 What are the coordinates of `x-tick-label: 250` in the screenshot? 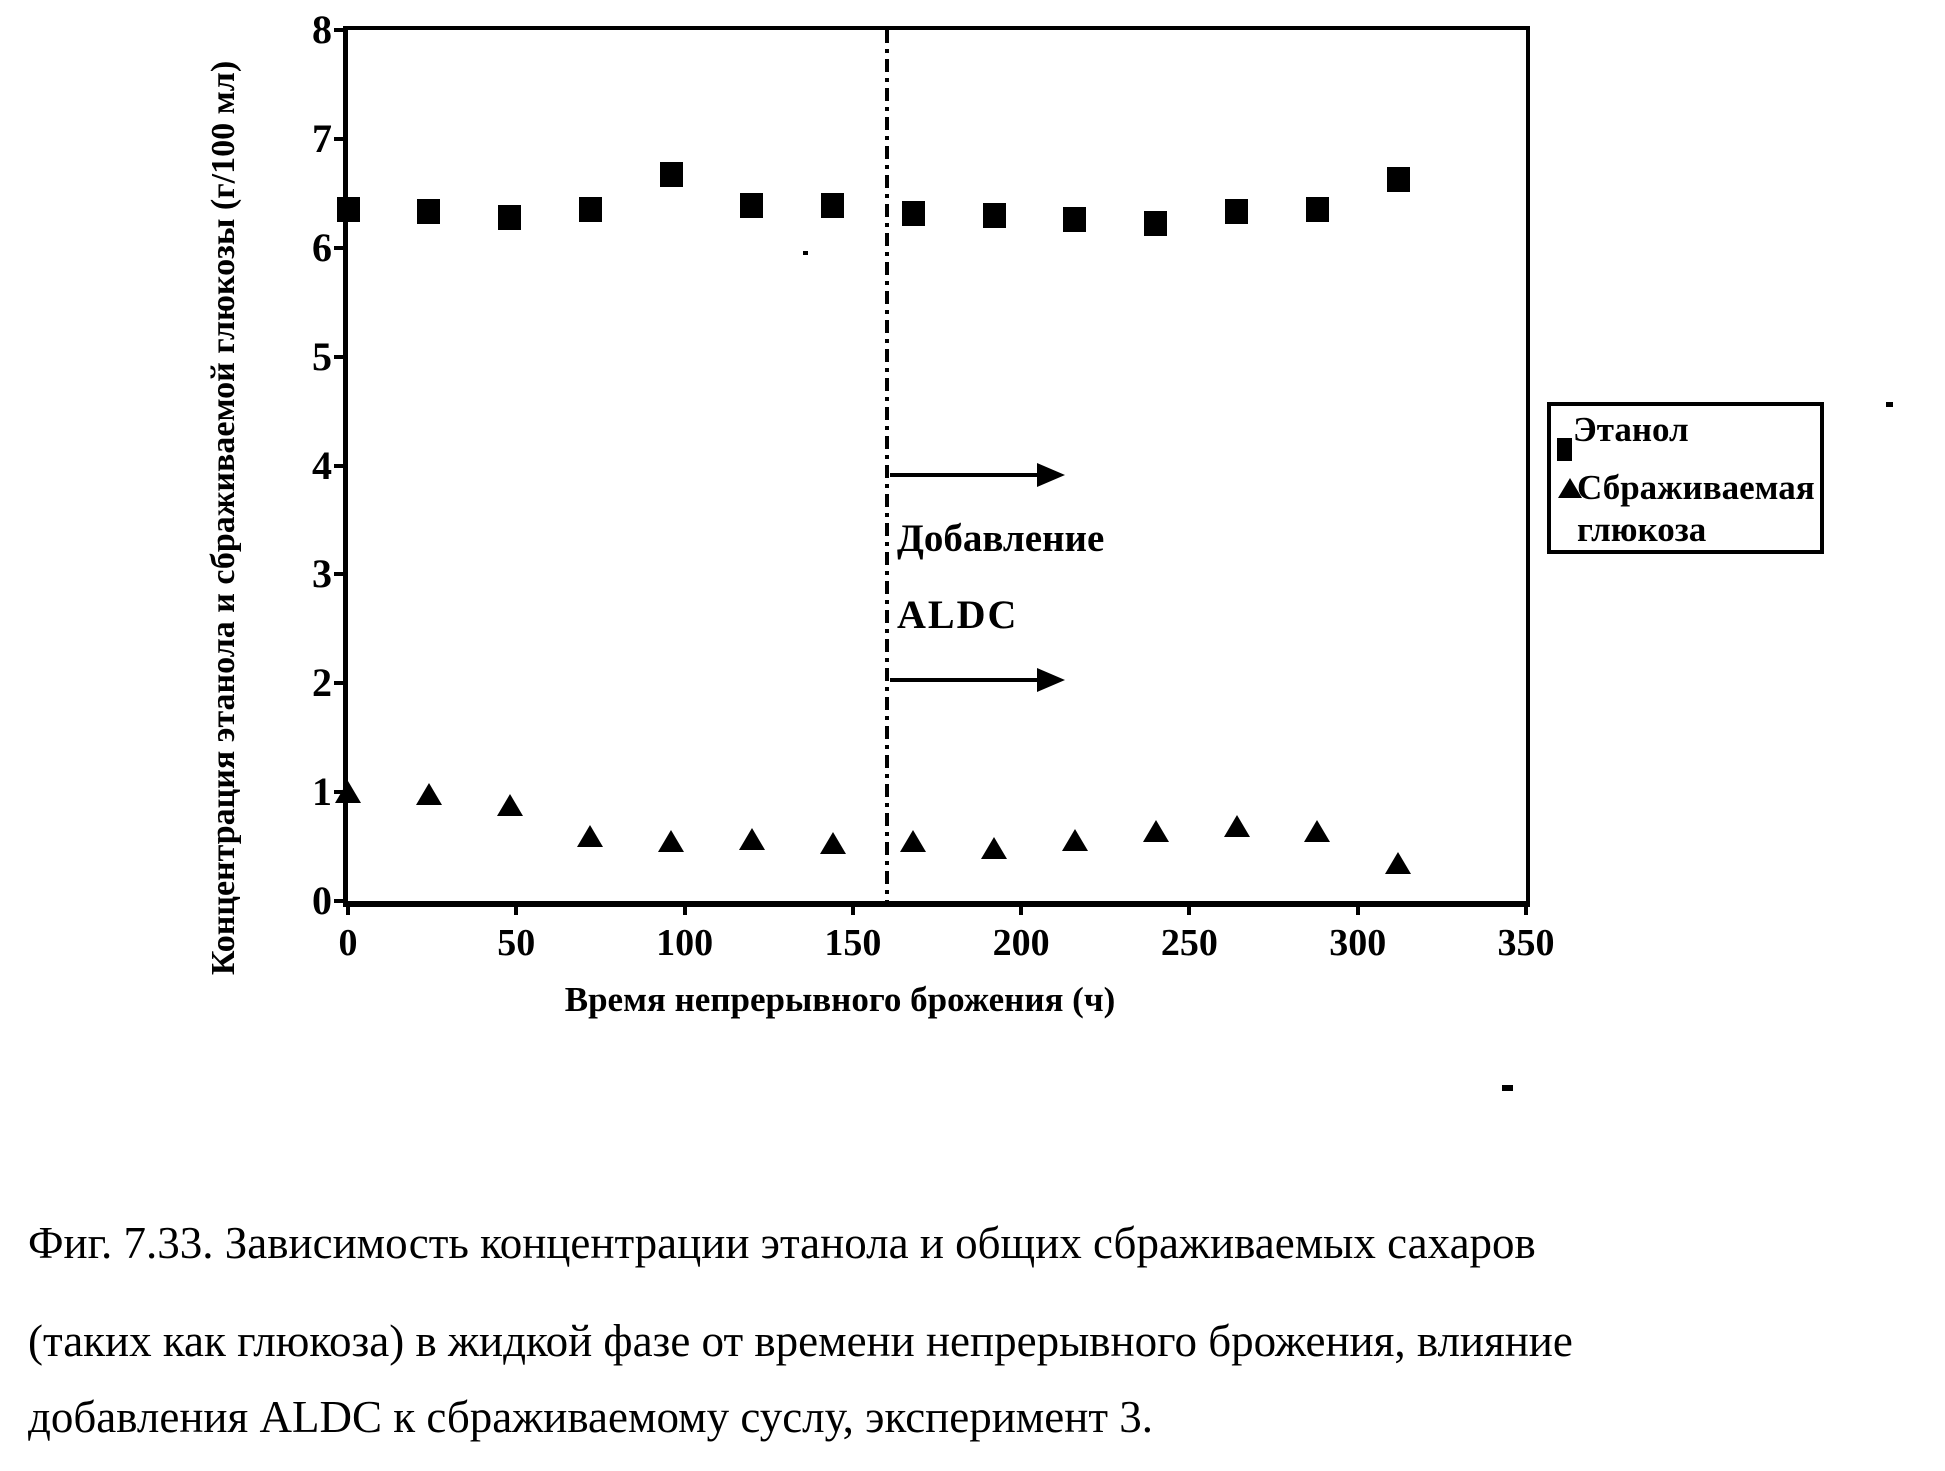 It's located at (1189, 943).